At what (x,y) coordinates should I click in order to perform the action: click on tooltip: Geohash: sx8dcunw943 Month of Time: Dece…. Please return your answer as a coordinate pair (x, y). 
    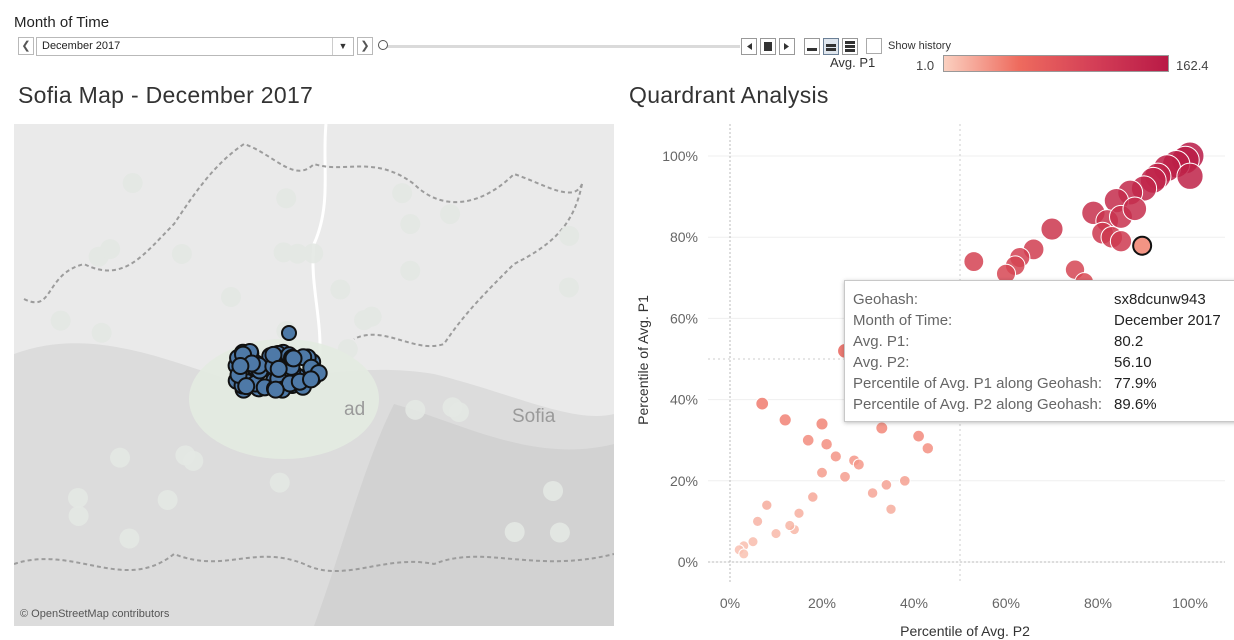
    Looking at the image, I should click on (1039, 351).